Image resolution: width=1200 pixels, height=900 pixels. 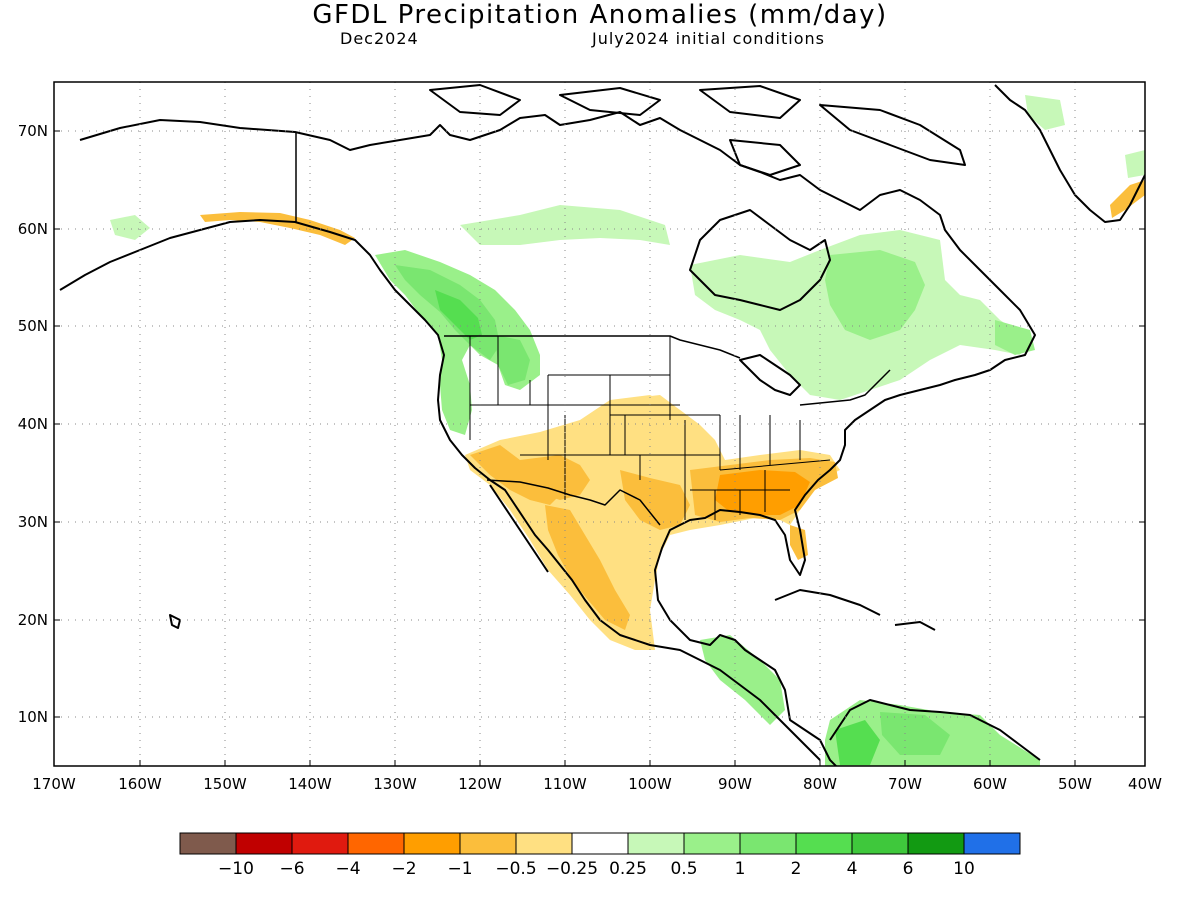 I want to click on colorbar-label: 0.5, so click(x=683, y=869).